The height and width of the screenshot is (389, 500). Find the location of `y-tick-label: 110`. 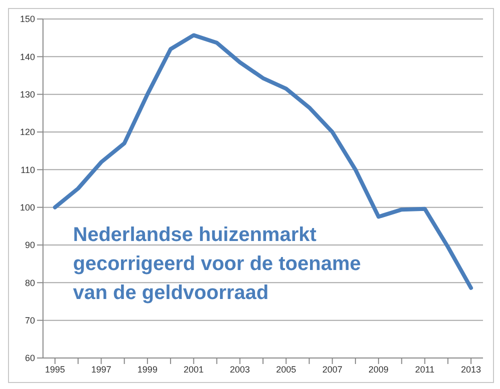

y-tick-label: 110 is located at coordinates (27, 169).